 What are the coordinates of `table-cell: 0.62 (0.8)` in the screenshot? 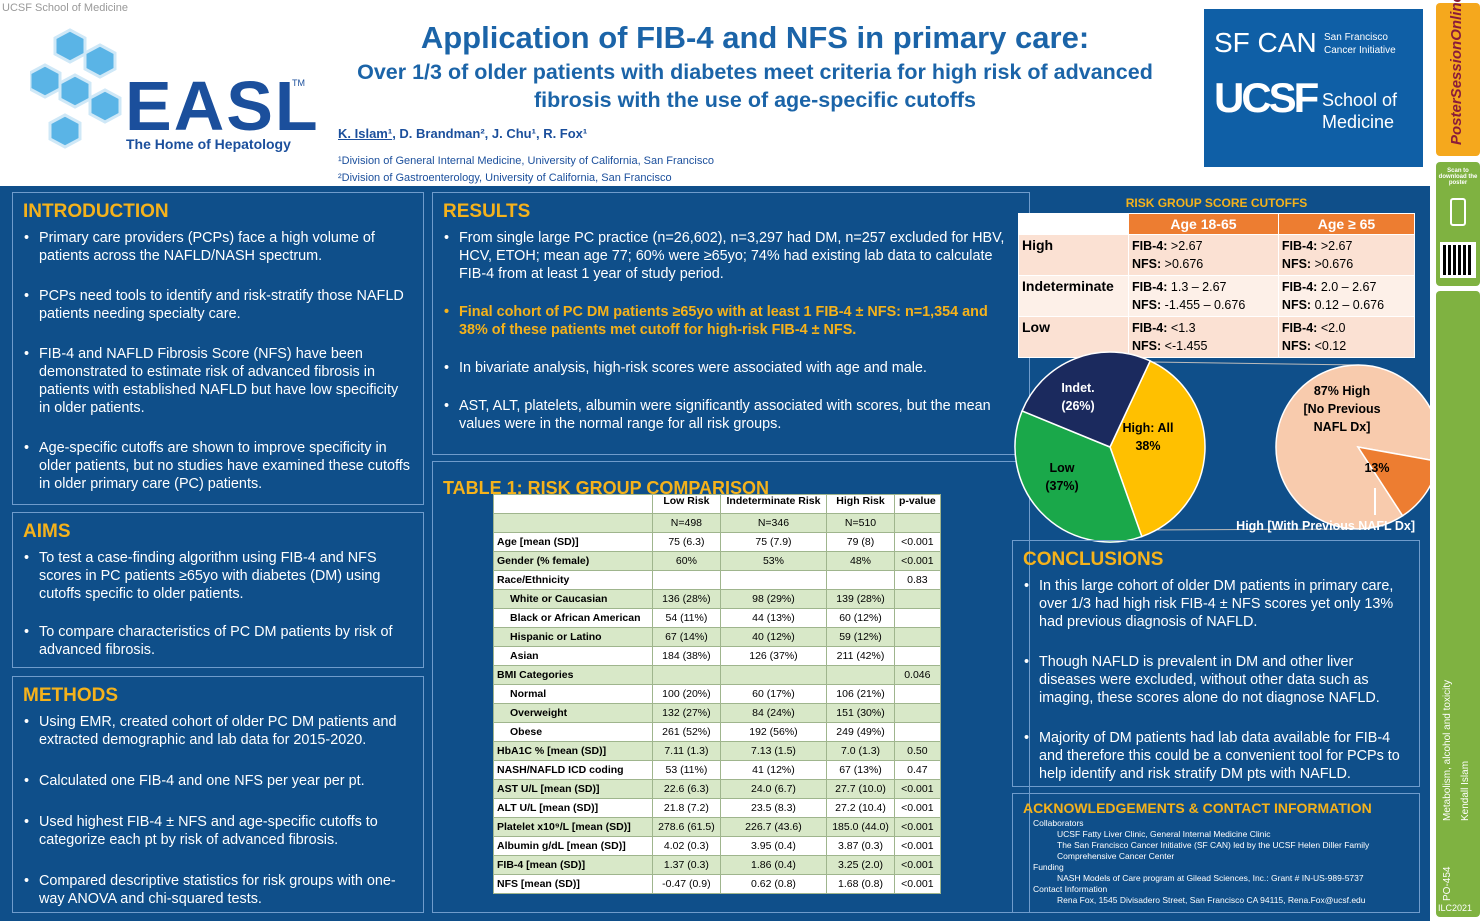 It's located at (773, 884).